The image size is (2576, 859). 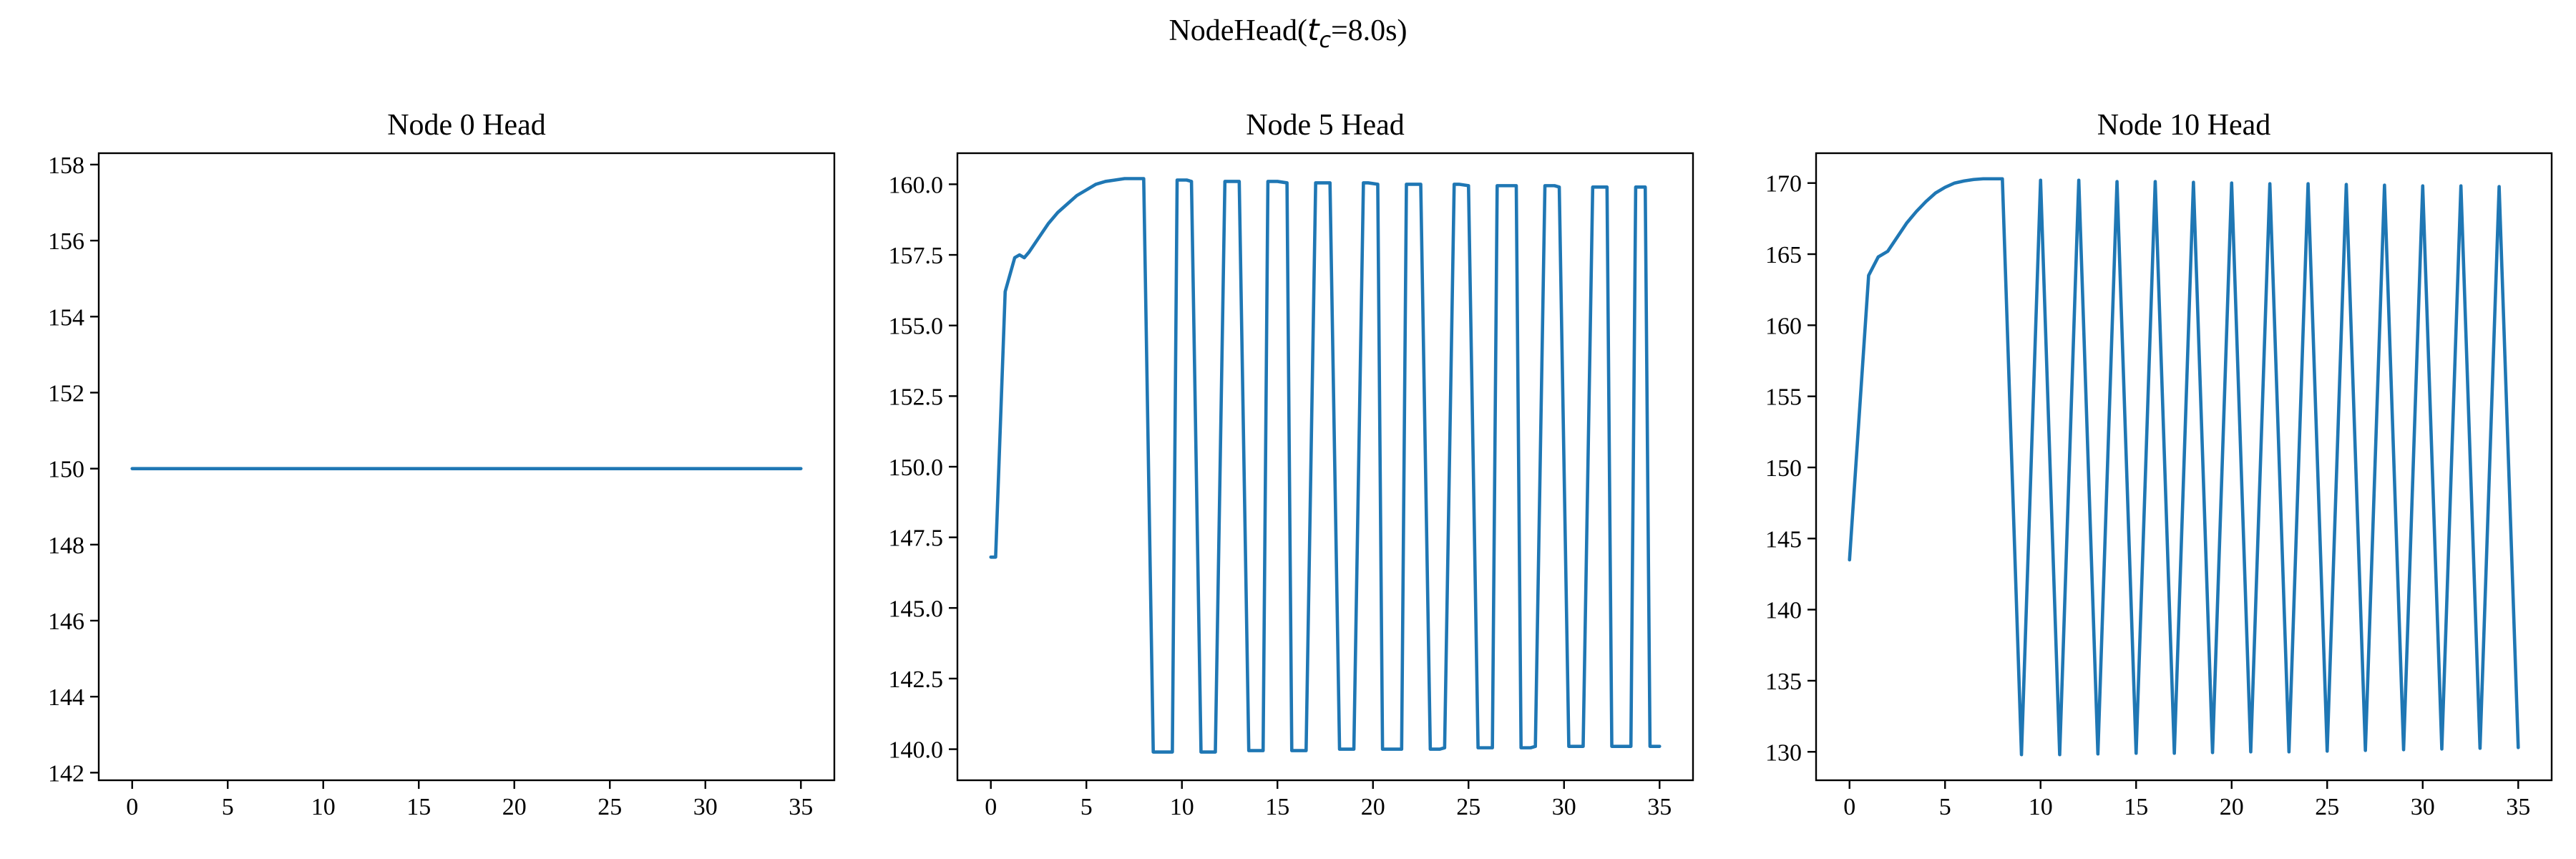 I want to click on y-tick-label: 160, so click(x=1783, y=326).